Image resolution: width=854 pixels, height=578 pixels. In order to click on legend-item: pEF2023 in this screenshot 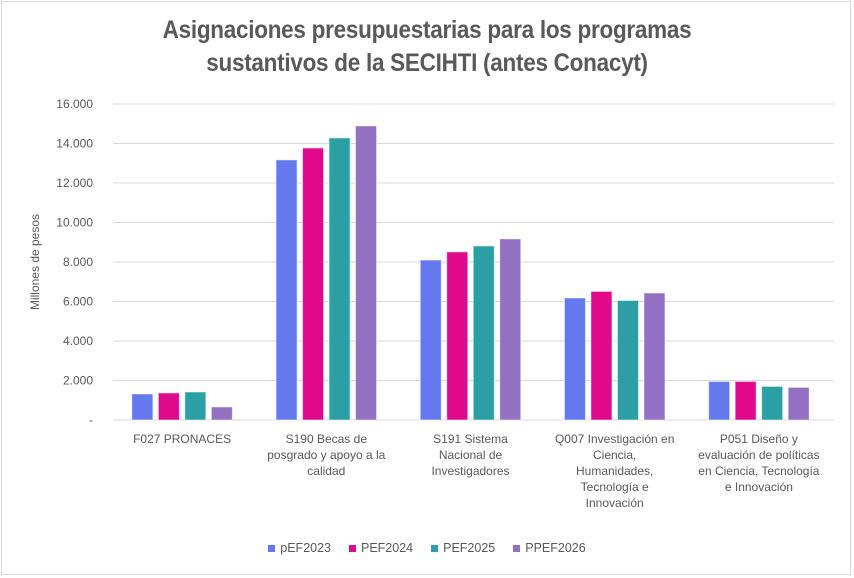, I will do `click(299, 548)`.